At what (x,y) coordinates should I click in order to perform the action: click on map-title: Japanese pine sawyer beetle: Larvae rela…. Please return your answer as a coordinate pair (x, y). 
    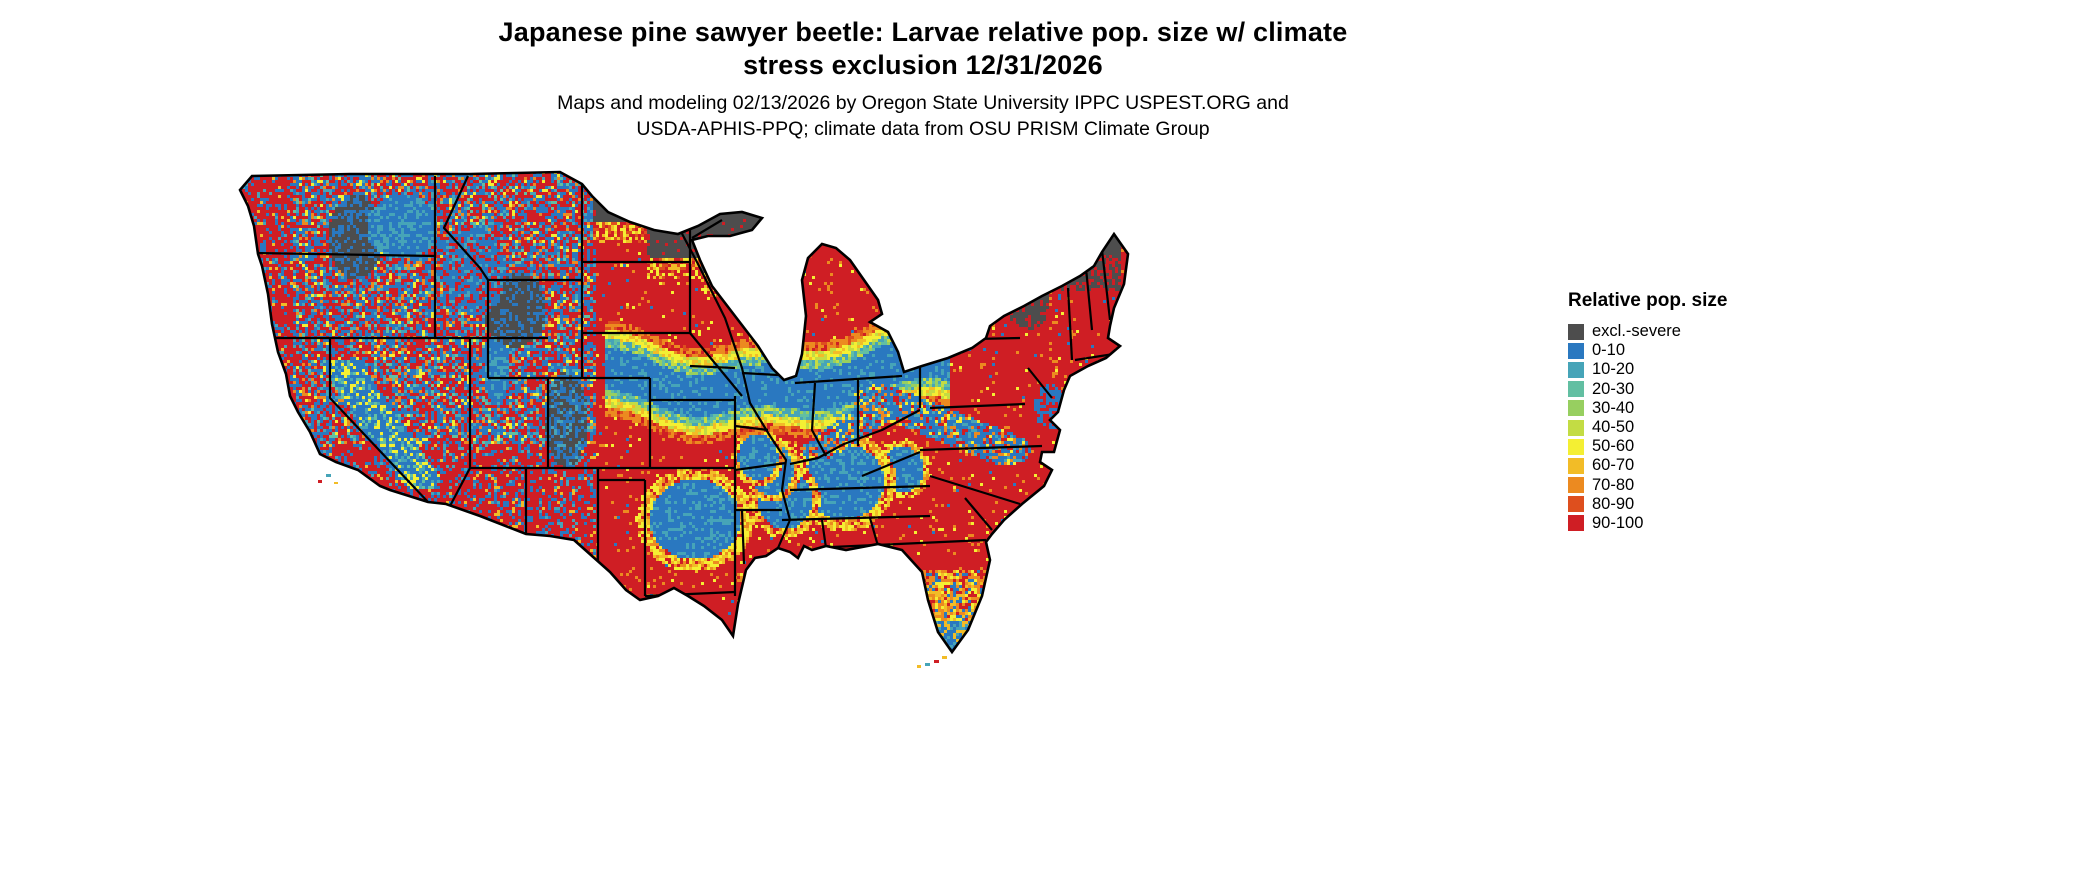
    Looking at the image, I should click on (923, 49).